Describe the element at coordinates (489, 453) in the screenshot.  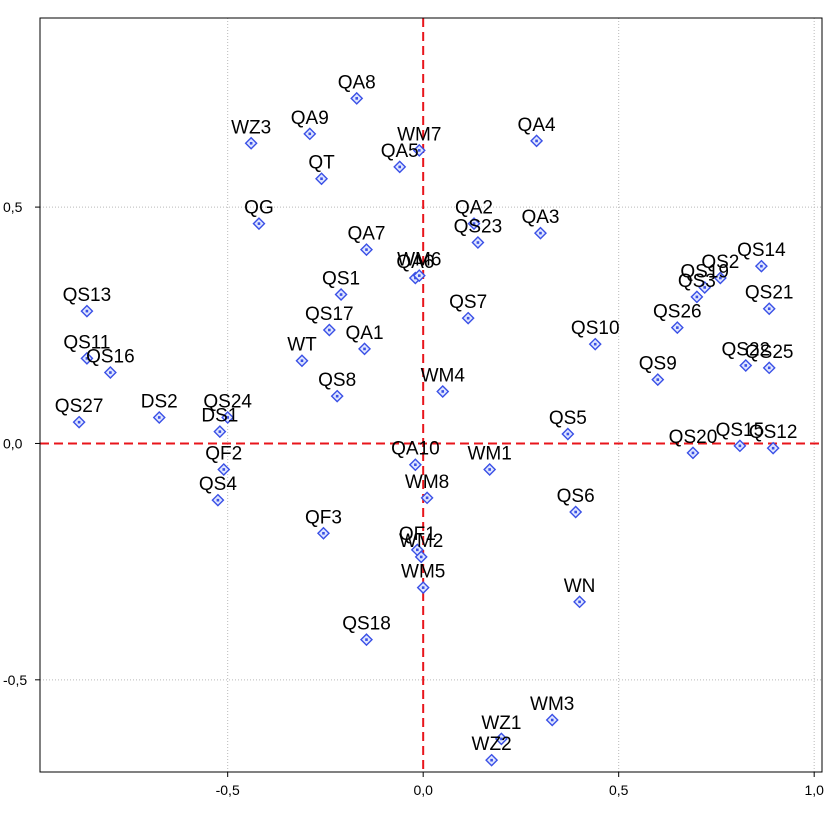
I see `point-label: WM1` at that location.